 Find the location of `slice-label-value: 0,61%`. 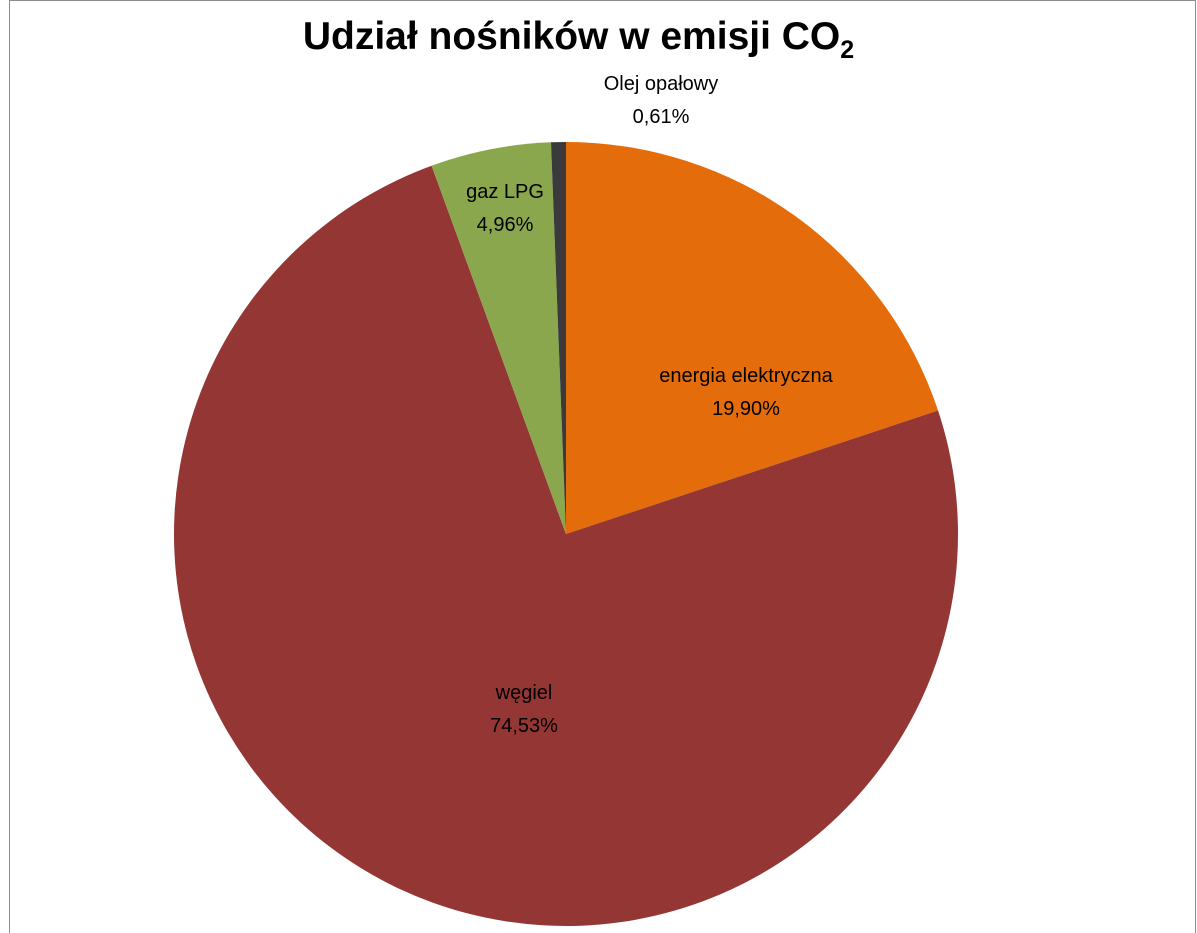

slice-label-value: 0,61% is located at coordinates (661, 117).